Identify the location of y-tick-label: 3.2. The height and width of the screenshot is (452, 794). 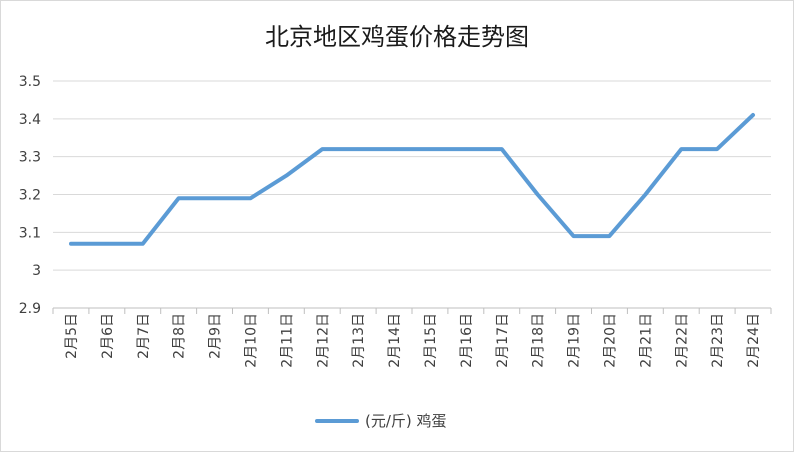
(30, 196).